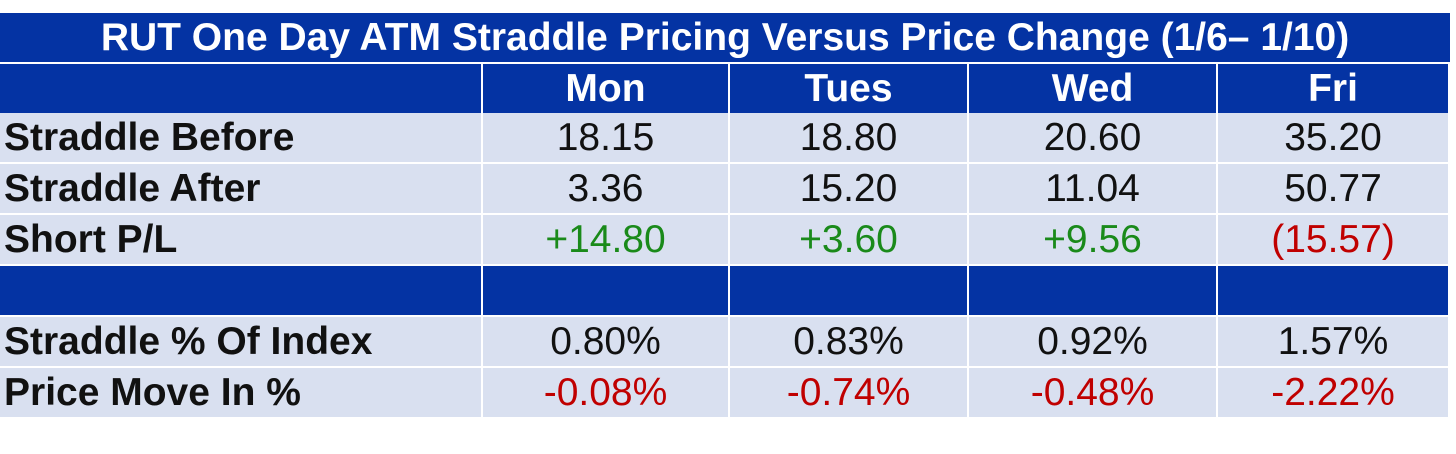 The height and width of the screenshot is (454, 1456). Describe the element at coordinates (849, 189) in the screenshot. I see `table-cell: 15.20` at that location.